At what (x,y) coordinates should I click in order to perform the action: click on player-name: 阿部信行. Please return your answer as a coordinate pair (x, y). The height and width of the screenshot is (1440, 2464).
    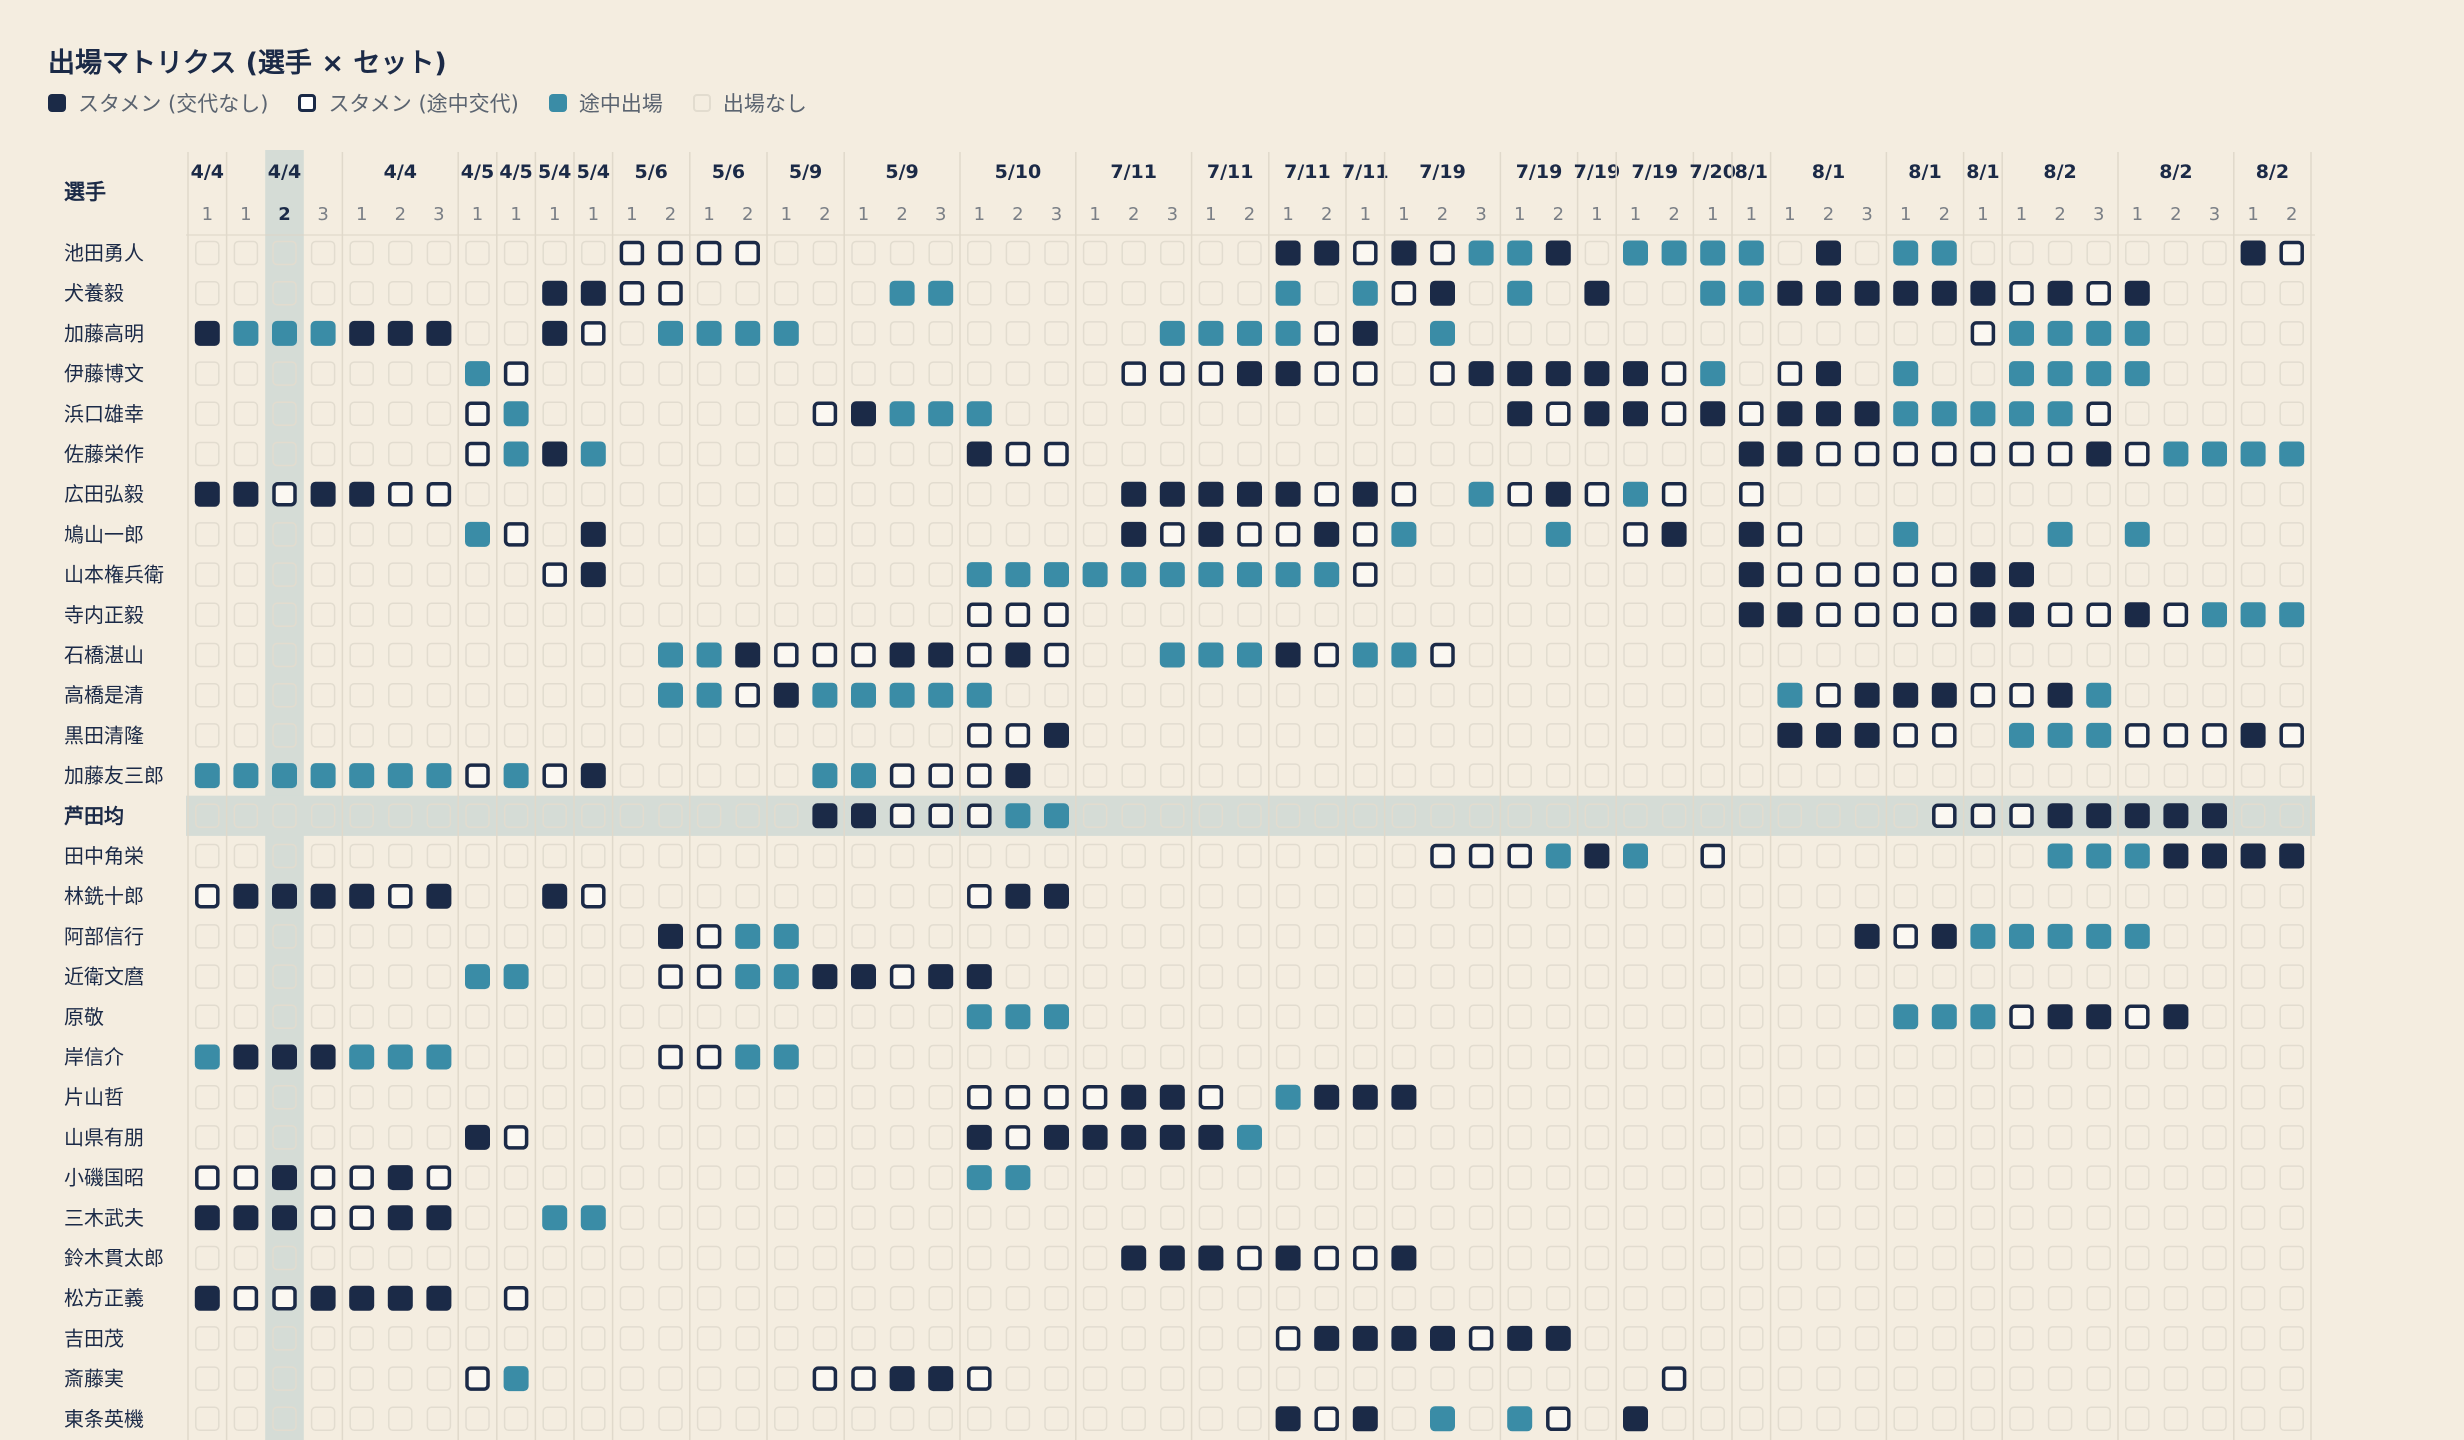
    Looking at the image, I should click on (104, 936).